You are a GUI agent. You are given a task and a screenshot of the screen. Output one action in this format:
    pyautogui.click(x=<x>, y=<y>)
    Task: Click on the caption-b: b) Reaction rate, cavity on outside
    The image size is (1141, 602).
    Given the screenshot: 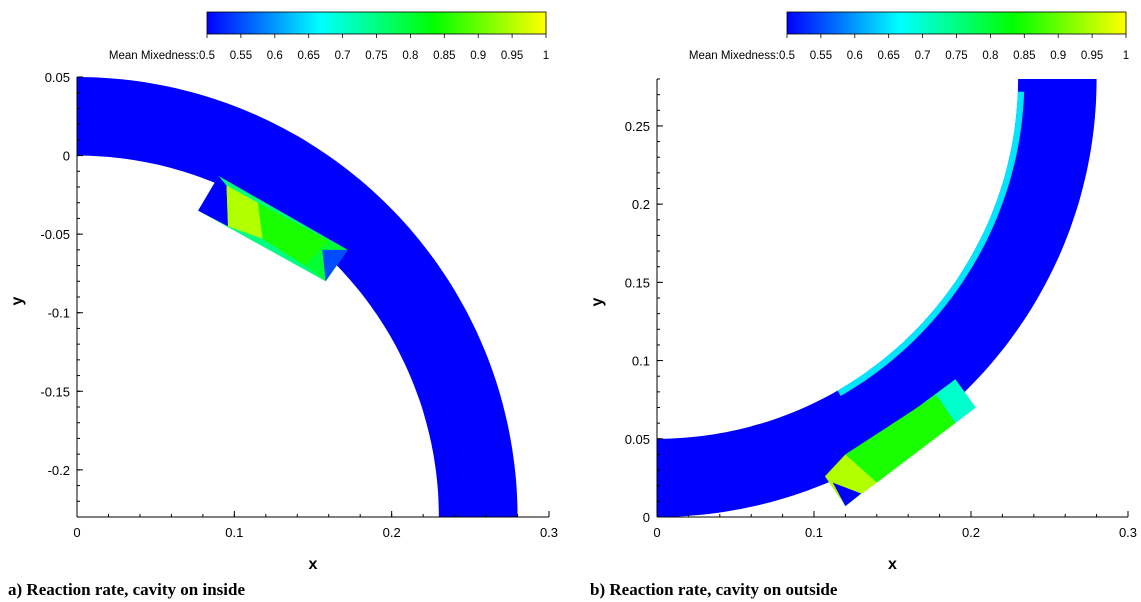 What is the action you would take?
    pyautogui.click(x=714, y=589)
    